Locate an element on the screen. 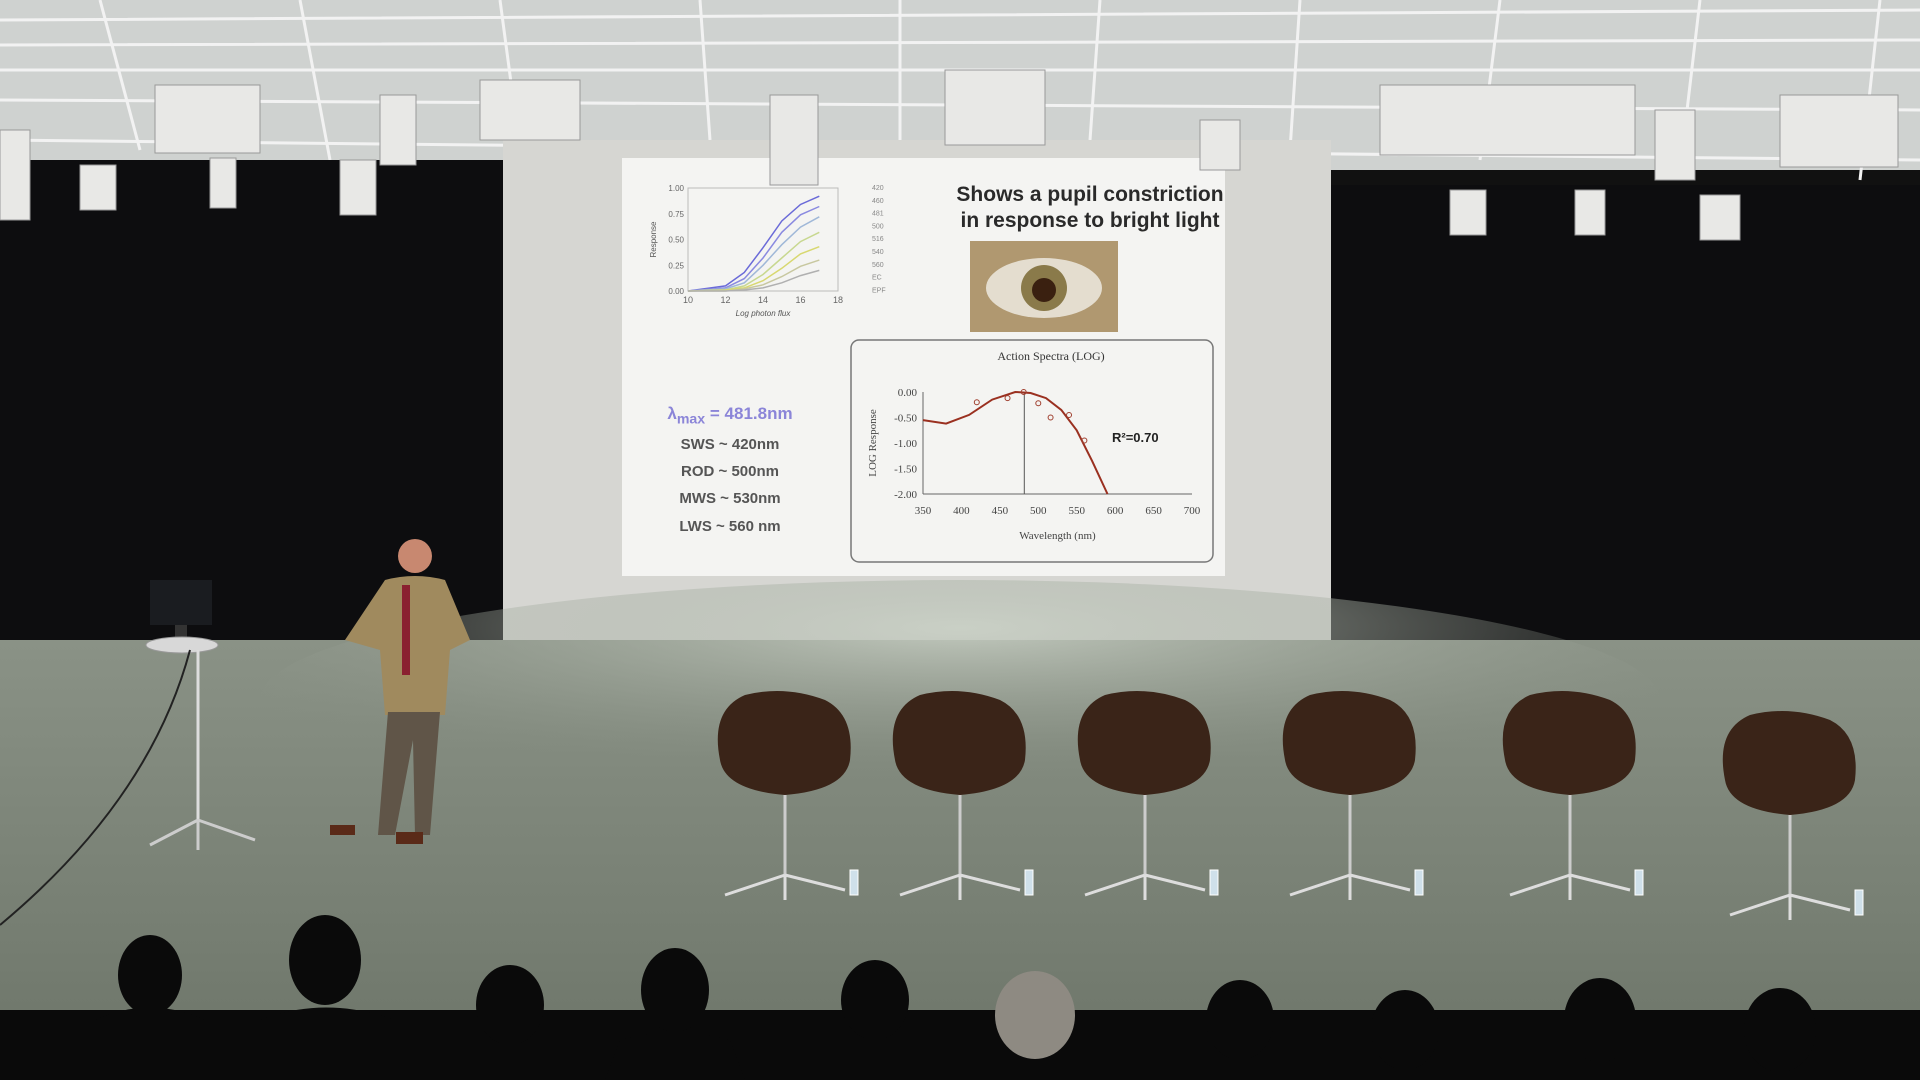 This screenshot has width=1920, height=1080. x-tick-label: 350 is located at coordinates (923, 511).